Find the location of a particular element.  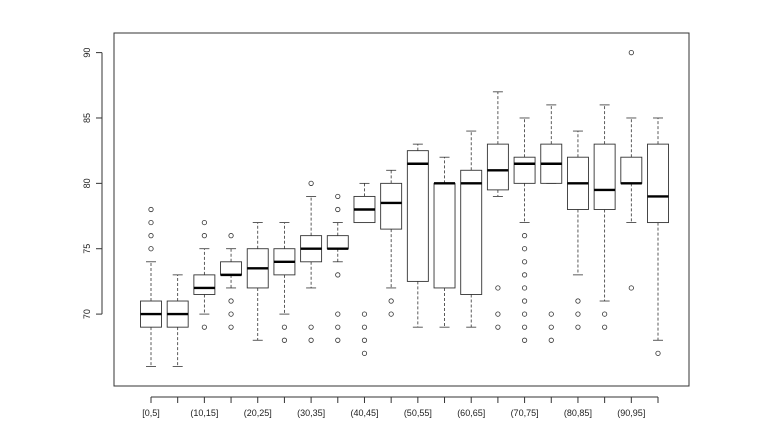

y-tick-label: 70 is located at coordinates (87, 314).